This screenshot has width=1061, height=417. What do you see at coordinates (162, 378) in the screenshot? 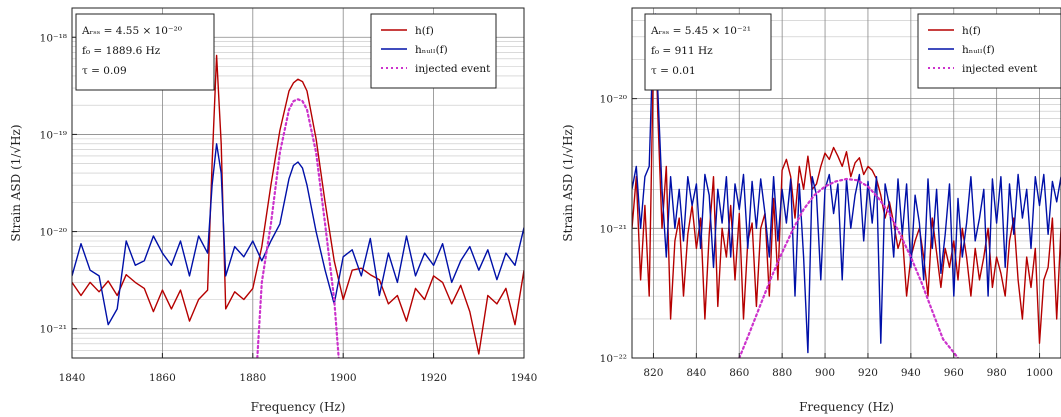
I see `x-tick-label: 1860` at bounding box center [162, 378].